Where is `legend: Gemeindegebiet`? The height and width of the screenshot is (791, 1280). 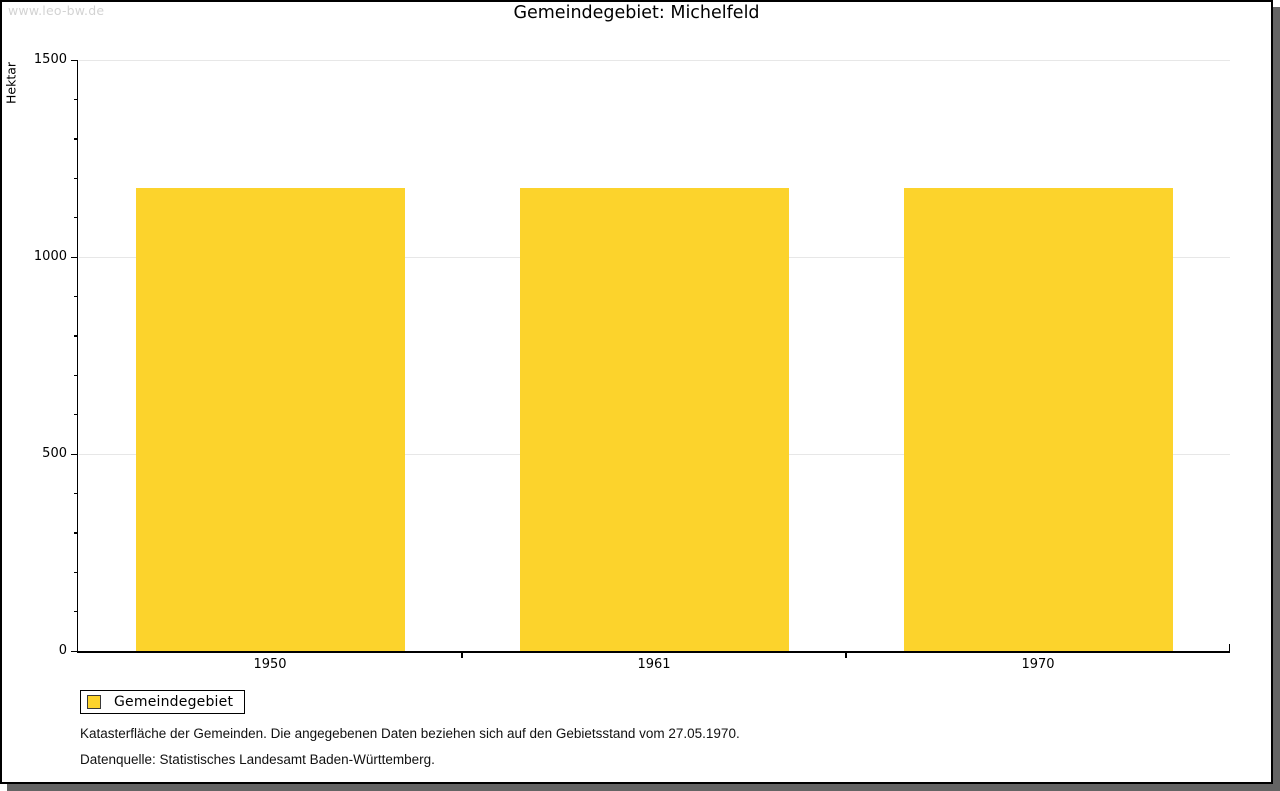
legend: Gemeindegebiet is located at coordinates (163, 702).